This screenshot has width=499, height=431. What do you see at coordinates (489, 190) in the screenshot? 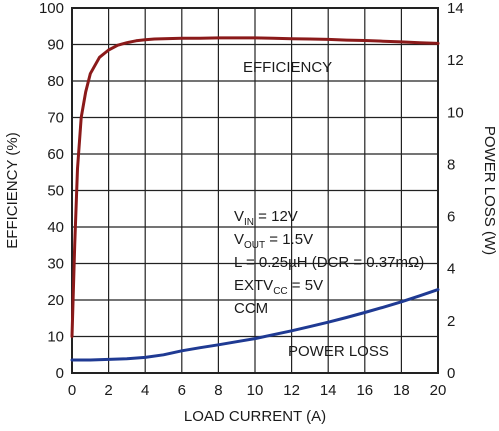
I see `y-right-axis-title: POWER LOSS (W)` at bounding box center [489, 190].